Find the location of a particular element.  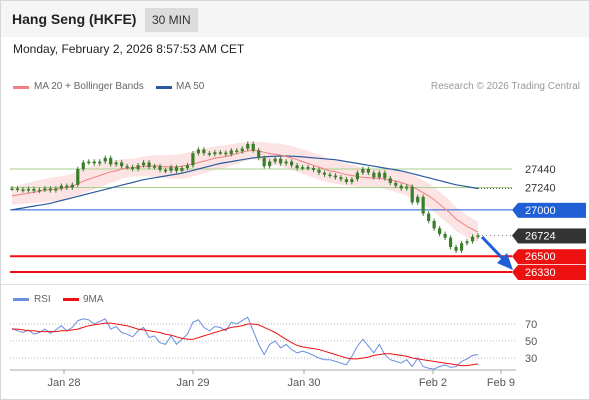

ma50-legend-swatch is located at coordinates (164, 87).